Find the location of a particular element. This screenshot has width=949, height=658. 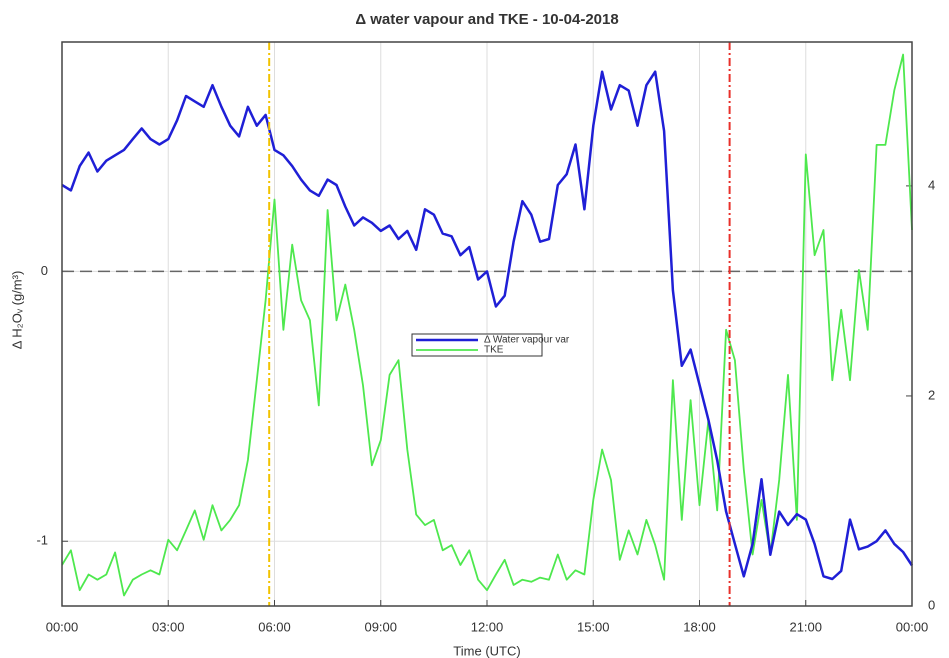

y-axis-label: Δ H₂Oᵥ (g/m³) is located at coordinates (16, 310).